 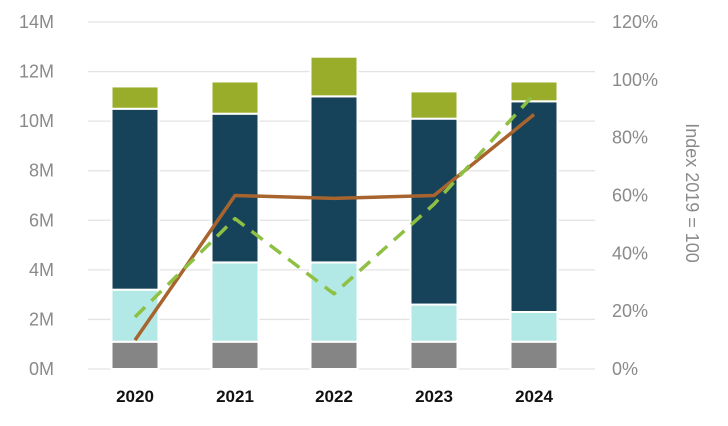 I want to click on right-tick-label: 80%, so click(x=630, y=138).